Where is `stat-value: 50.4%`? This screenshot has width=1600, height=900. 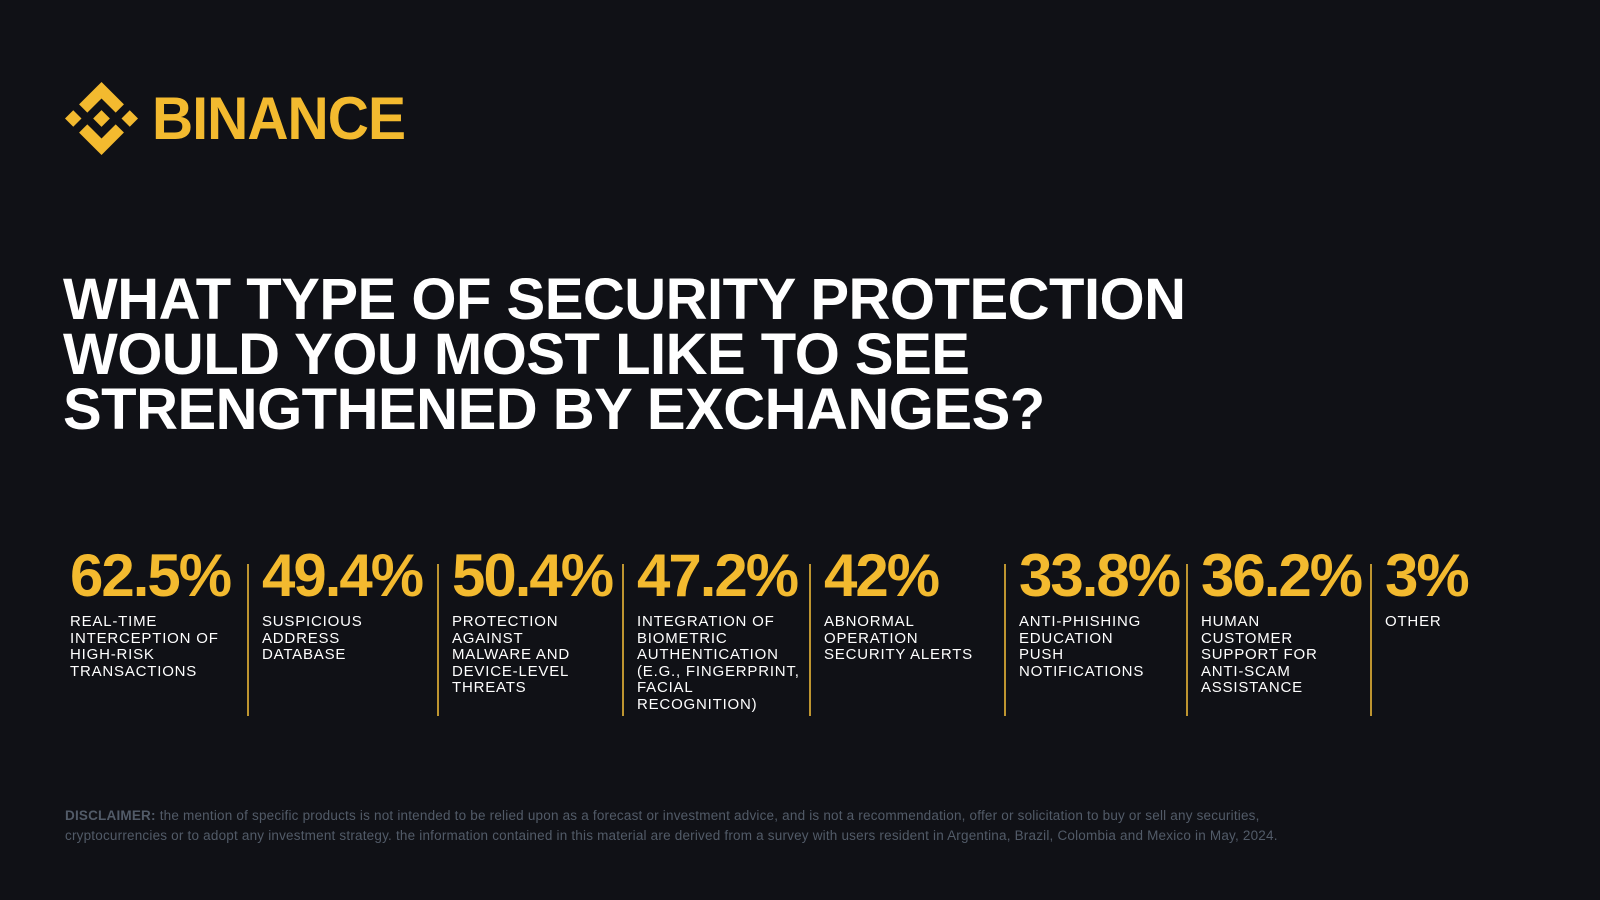
stat-value: 50.4% is located at coordinates (533, 575).